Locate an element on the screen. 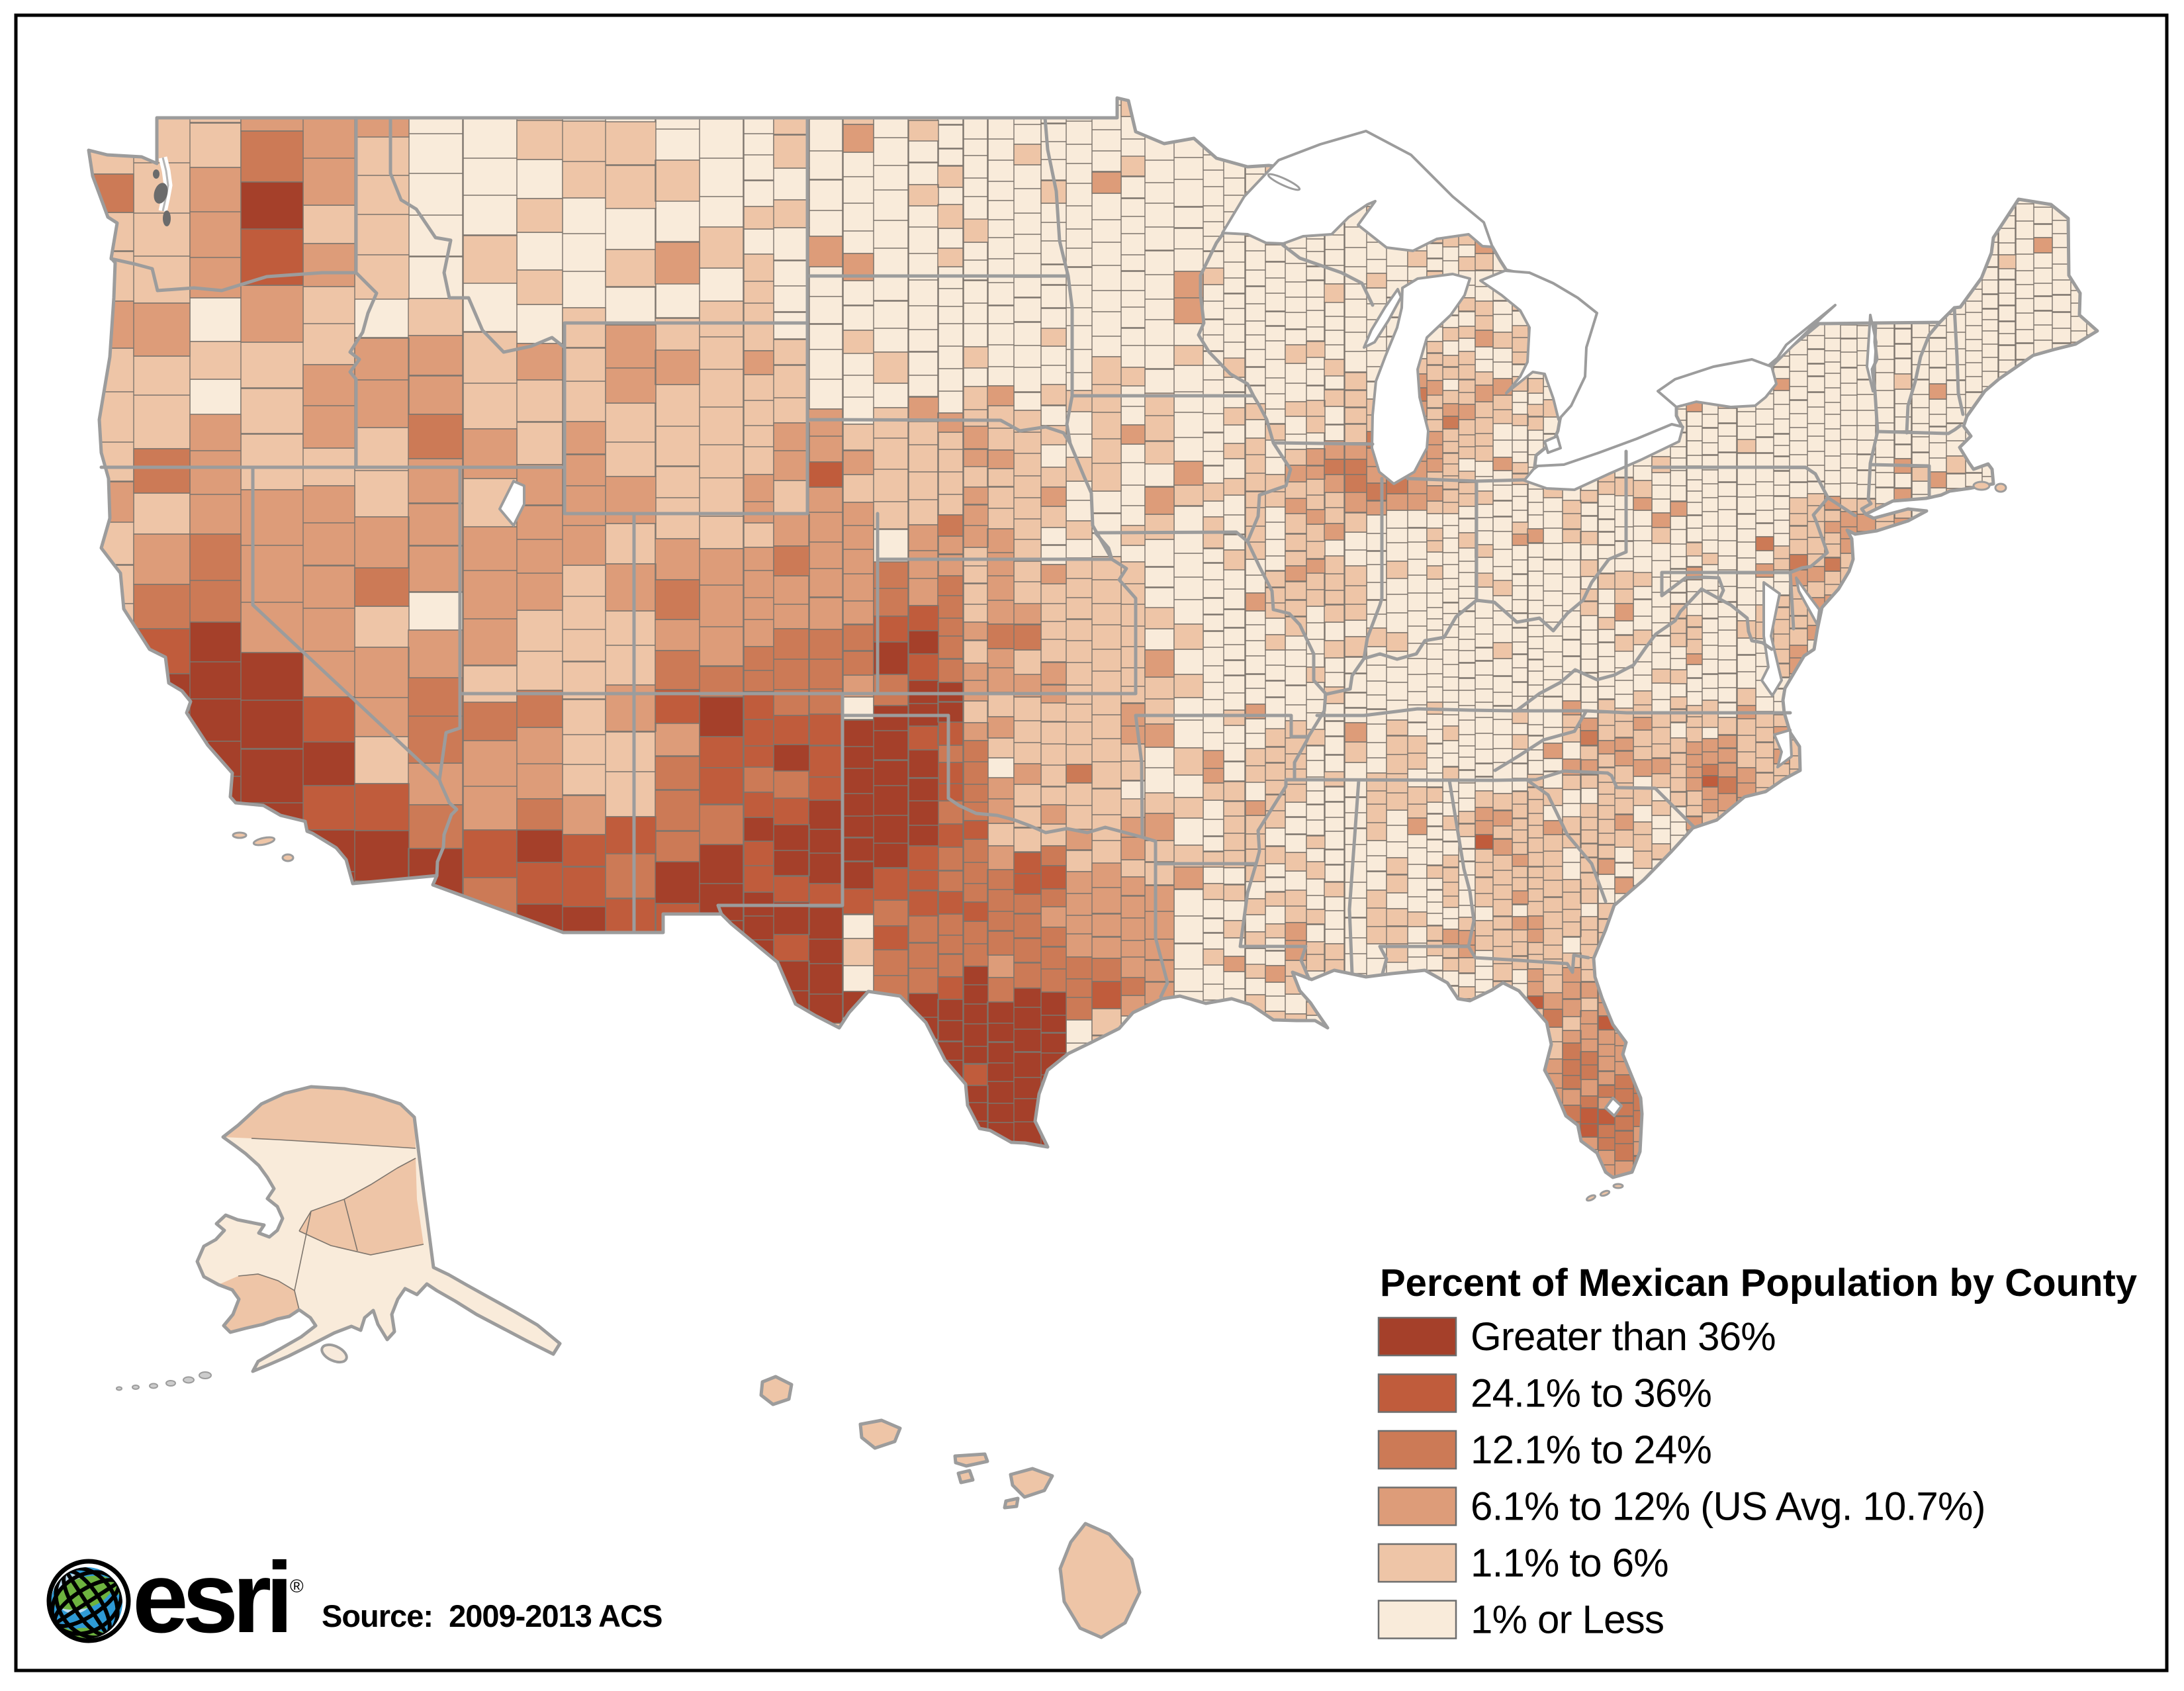 The image size is (2184, 1691). svg-text: 1% or Less is located at coordinates (1567, 1620).